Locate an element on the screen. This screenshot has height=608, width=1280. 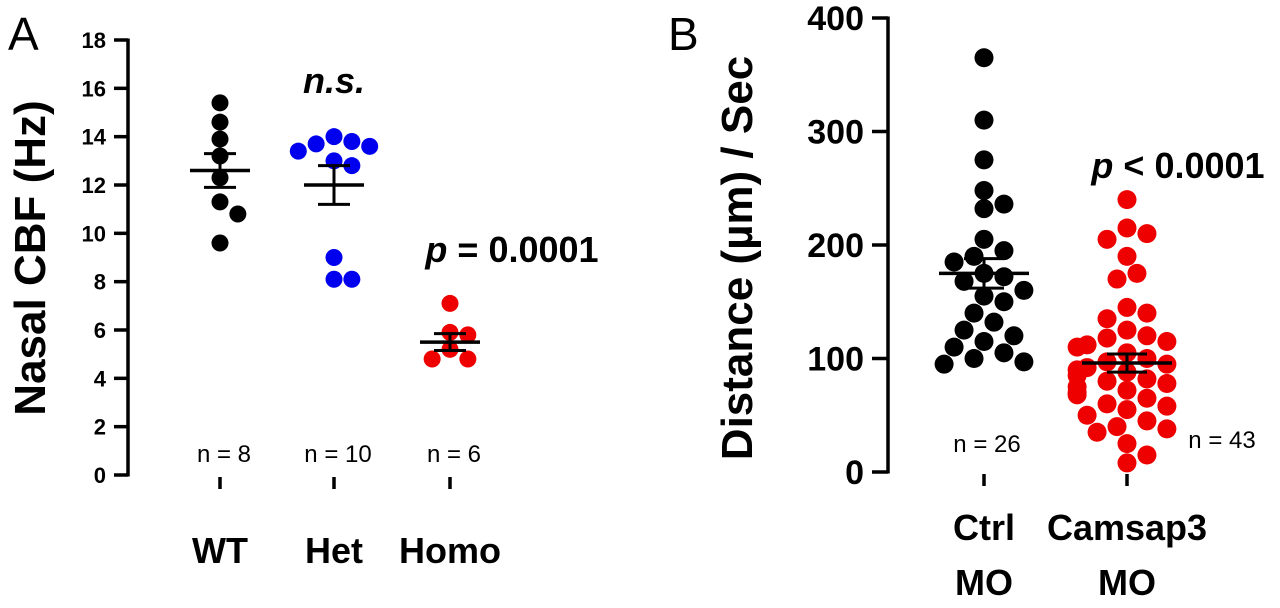
group-het is located at coordinates (334, 208).